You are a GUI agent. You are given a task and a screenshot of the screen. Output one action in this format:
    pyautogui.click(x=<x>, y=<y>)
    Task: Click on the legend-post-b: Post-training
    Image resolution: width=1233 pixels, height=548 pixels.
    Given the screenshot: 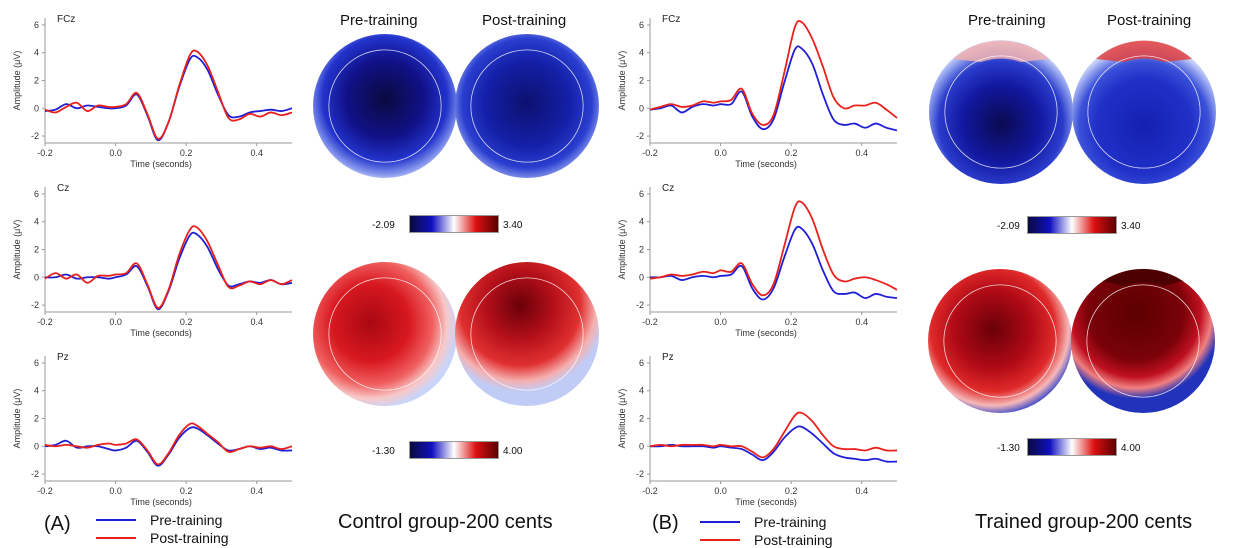 What is the action you would take?
    pyautogui.click(x=766, y=540)
    